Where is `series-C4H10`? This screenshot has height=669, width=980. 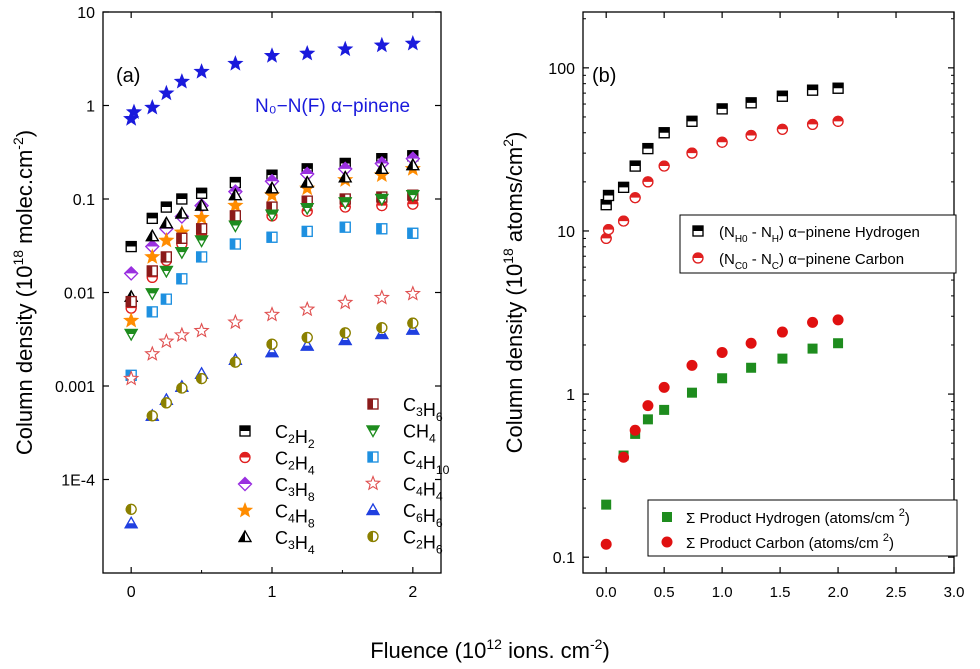
series-C4H10 is located at coordinates (272, 301).